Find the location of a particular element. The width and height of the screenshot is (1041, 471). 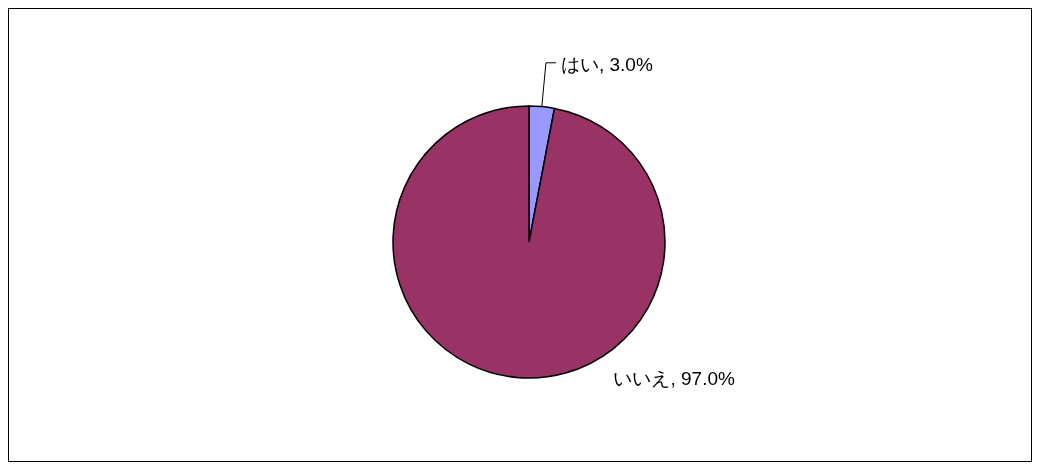

slice-label: はい, 3.0% is located at coordinates (606, 65).